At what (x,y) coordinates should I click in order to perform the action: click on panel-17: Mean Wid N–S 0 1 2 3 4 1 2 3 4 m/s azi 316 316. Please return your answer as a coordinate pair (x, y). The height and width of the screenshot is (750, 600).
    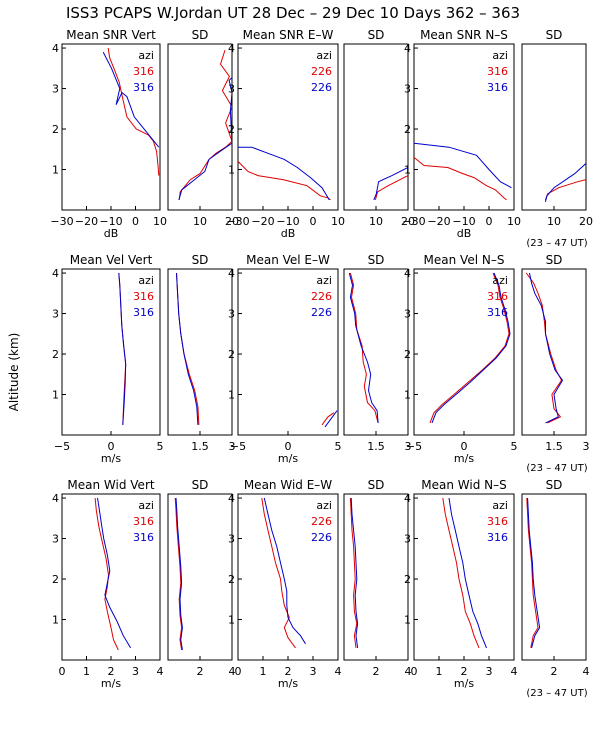
    Looking at the image, I should click on (461, 584).